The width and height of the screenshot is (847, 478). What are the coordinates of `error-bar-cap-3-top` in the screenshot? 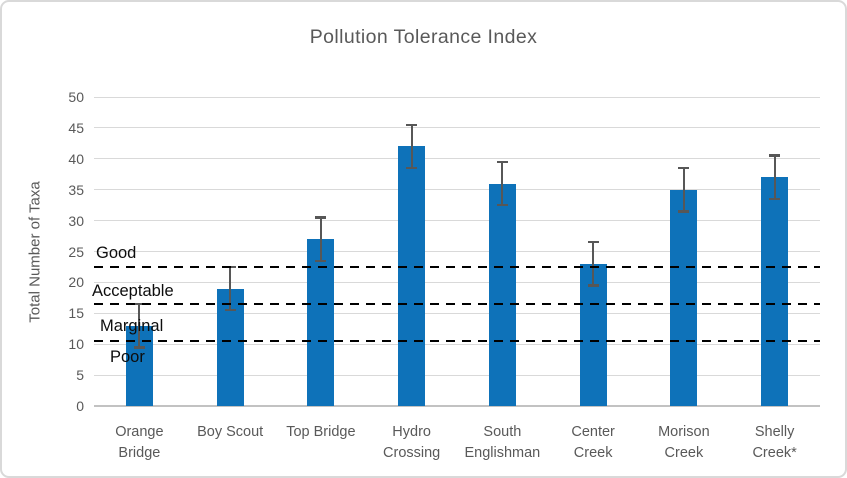 It's located at (412, 125).